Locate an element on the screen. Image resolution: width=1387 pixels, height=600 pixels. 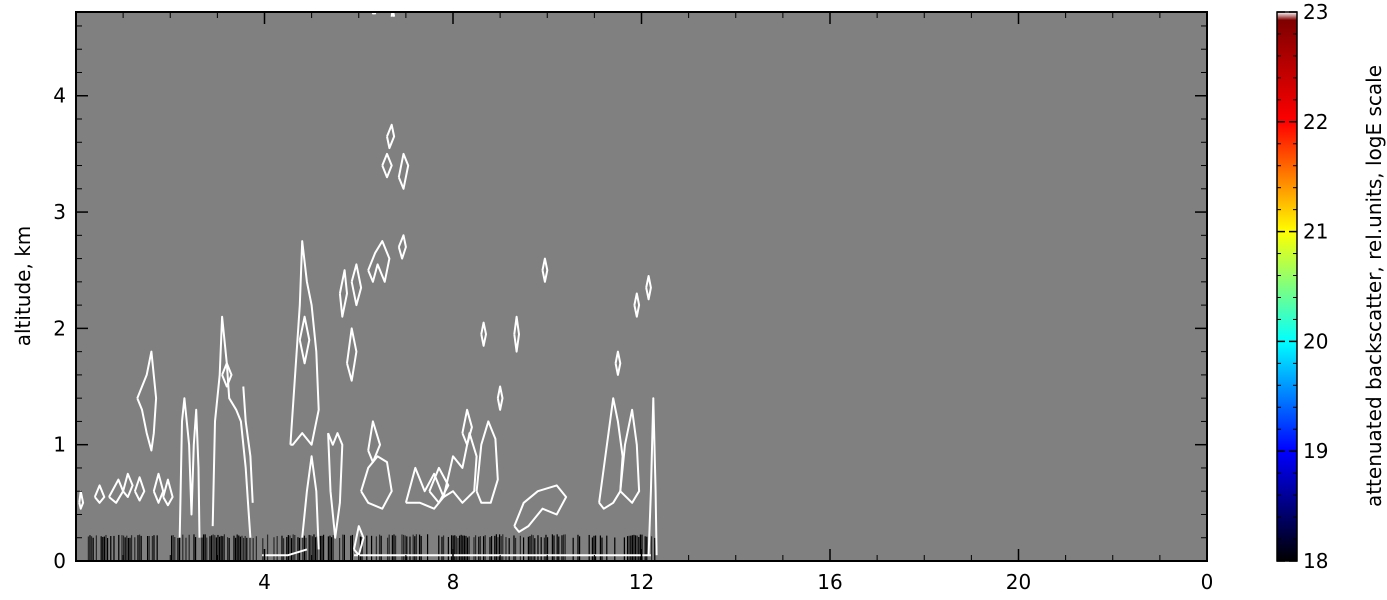
colorbar-tick-label: 21 is located at coordinates (1315, 232).